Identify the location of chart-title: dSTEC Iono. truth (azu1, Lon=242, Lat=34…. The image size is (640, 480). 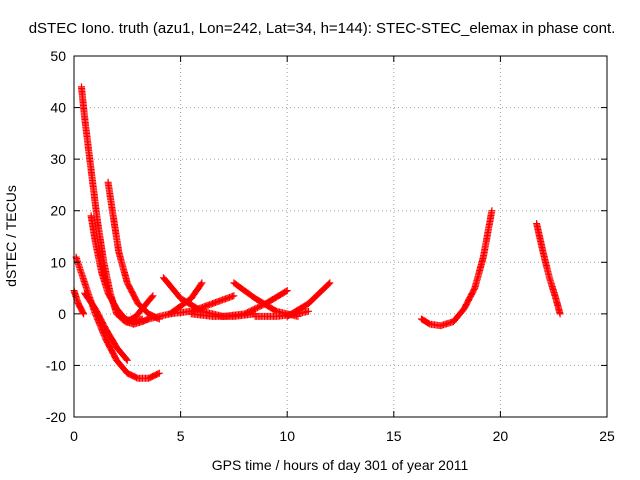
(322, 28).